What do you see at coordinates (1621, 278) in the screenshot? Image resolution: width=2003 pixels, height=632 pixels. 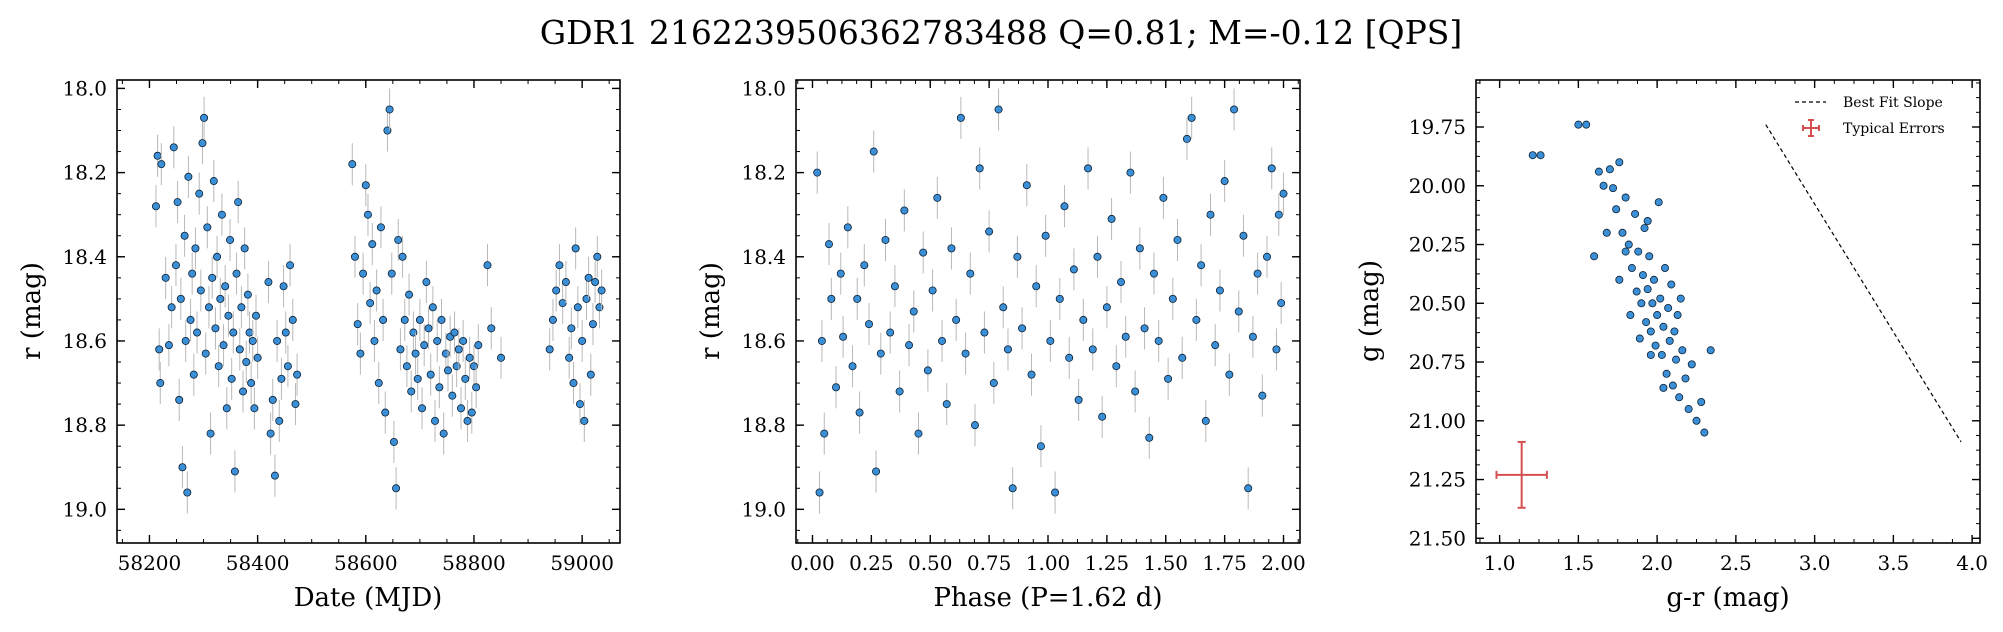 I see `data-points` at bounding box center [1621, 278].